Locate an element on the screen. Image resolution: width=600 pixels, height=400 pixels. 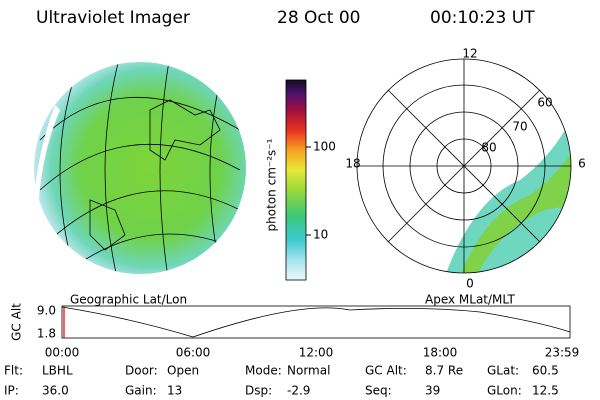
colorbar-tick-label: 100 is located at coordinates (324, 147).